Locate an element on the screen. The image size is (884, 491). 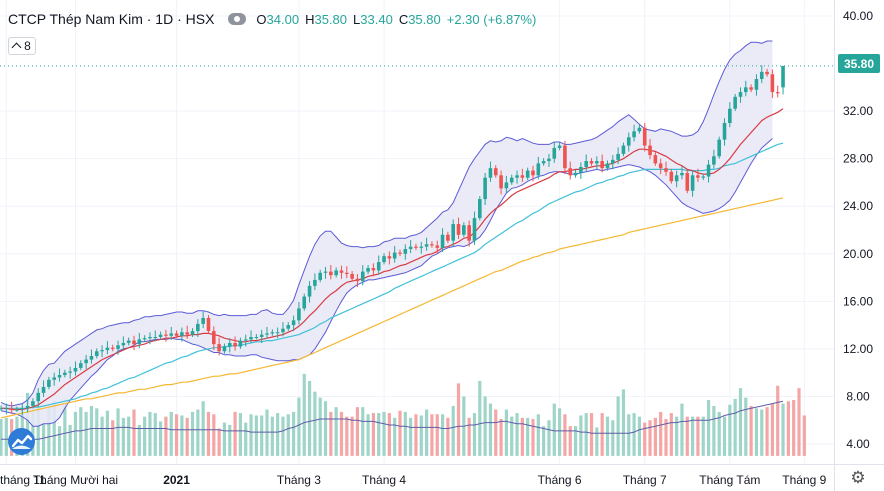
high-label: H is located at coordinates (310, 19).